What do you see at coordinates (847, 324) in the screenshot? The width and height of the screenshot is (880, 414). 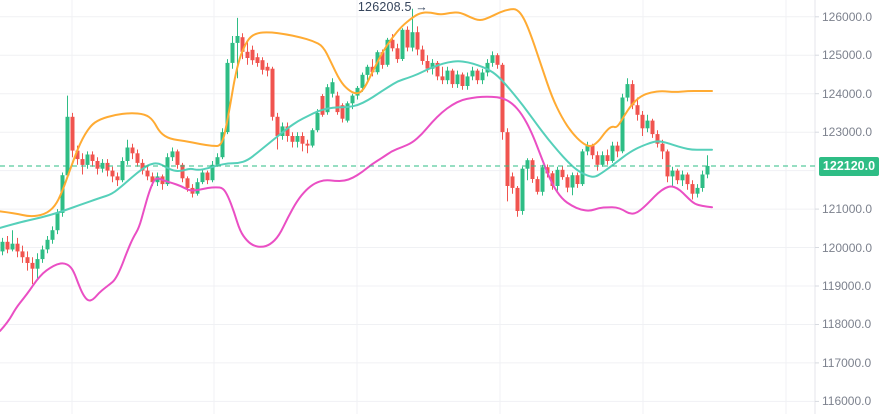 I see `price-axis-label: 118000.0` at bounding box center [847, 324].